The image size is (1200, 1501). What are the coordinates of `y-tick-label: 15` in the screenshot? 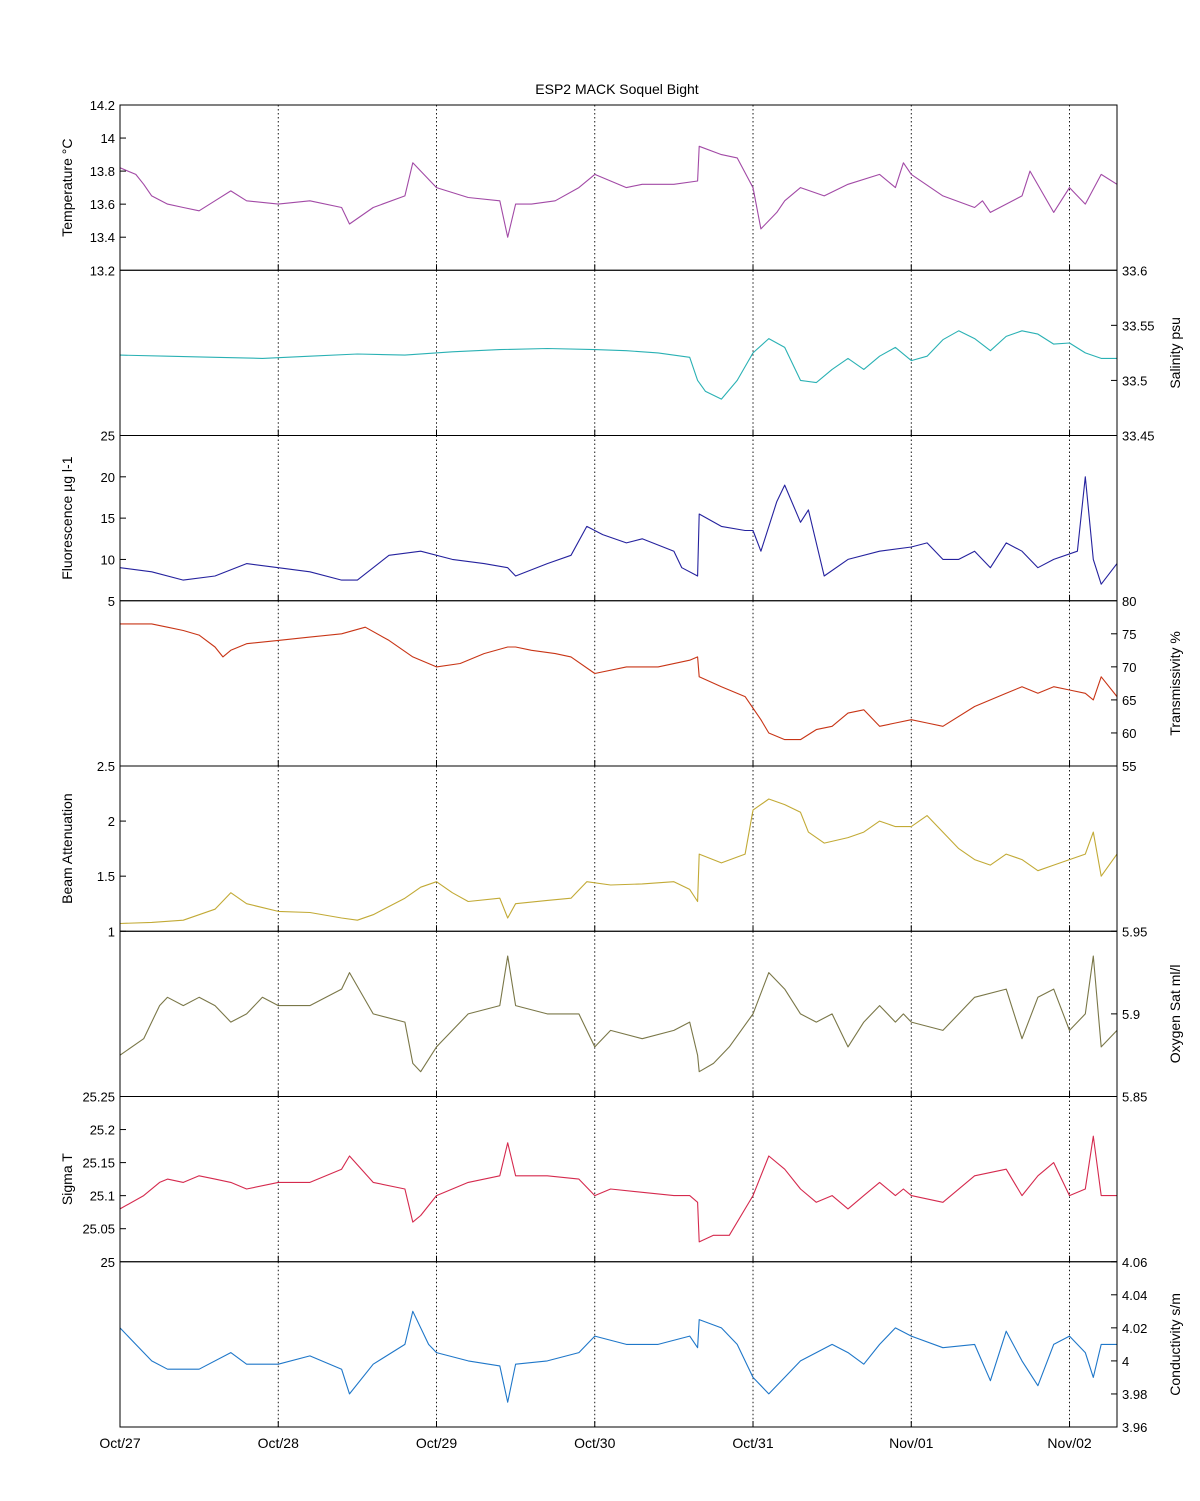 It's located at (108, 518).